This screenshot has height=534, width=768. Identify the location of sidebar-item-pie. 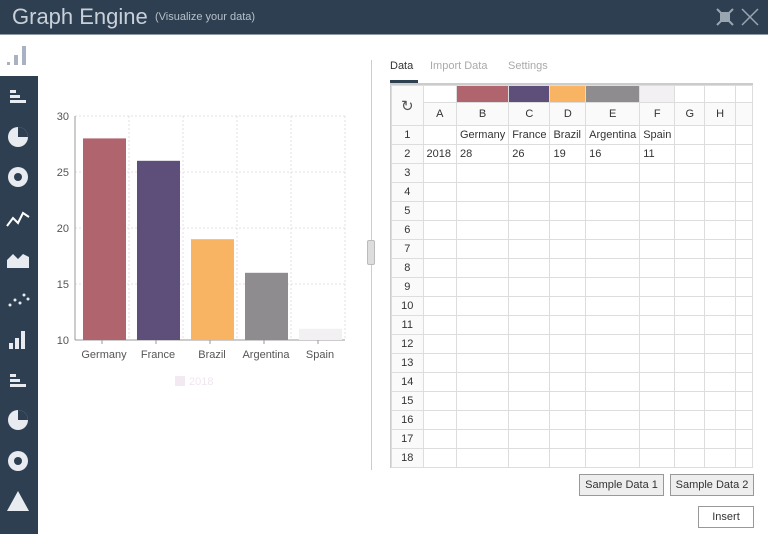
(18, 137).